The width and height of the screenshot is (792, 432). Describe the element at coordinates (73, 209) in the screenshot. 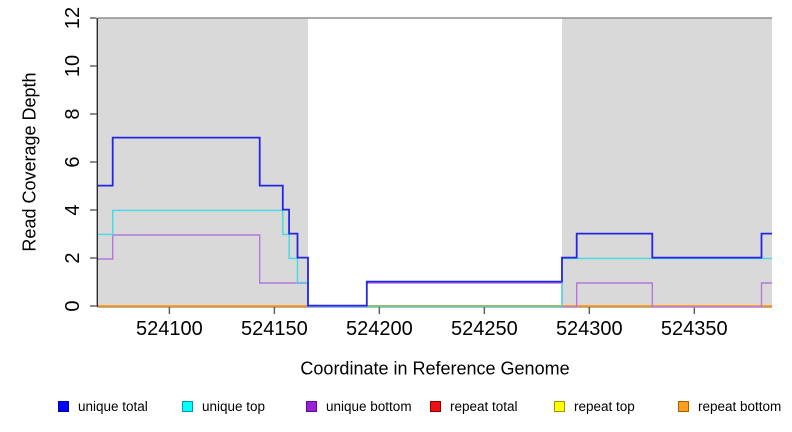

I see `y-tick-label: 4` at that location.